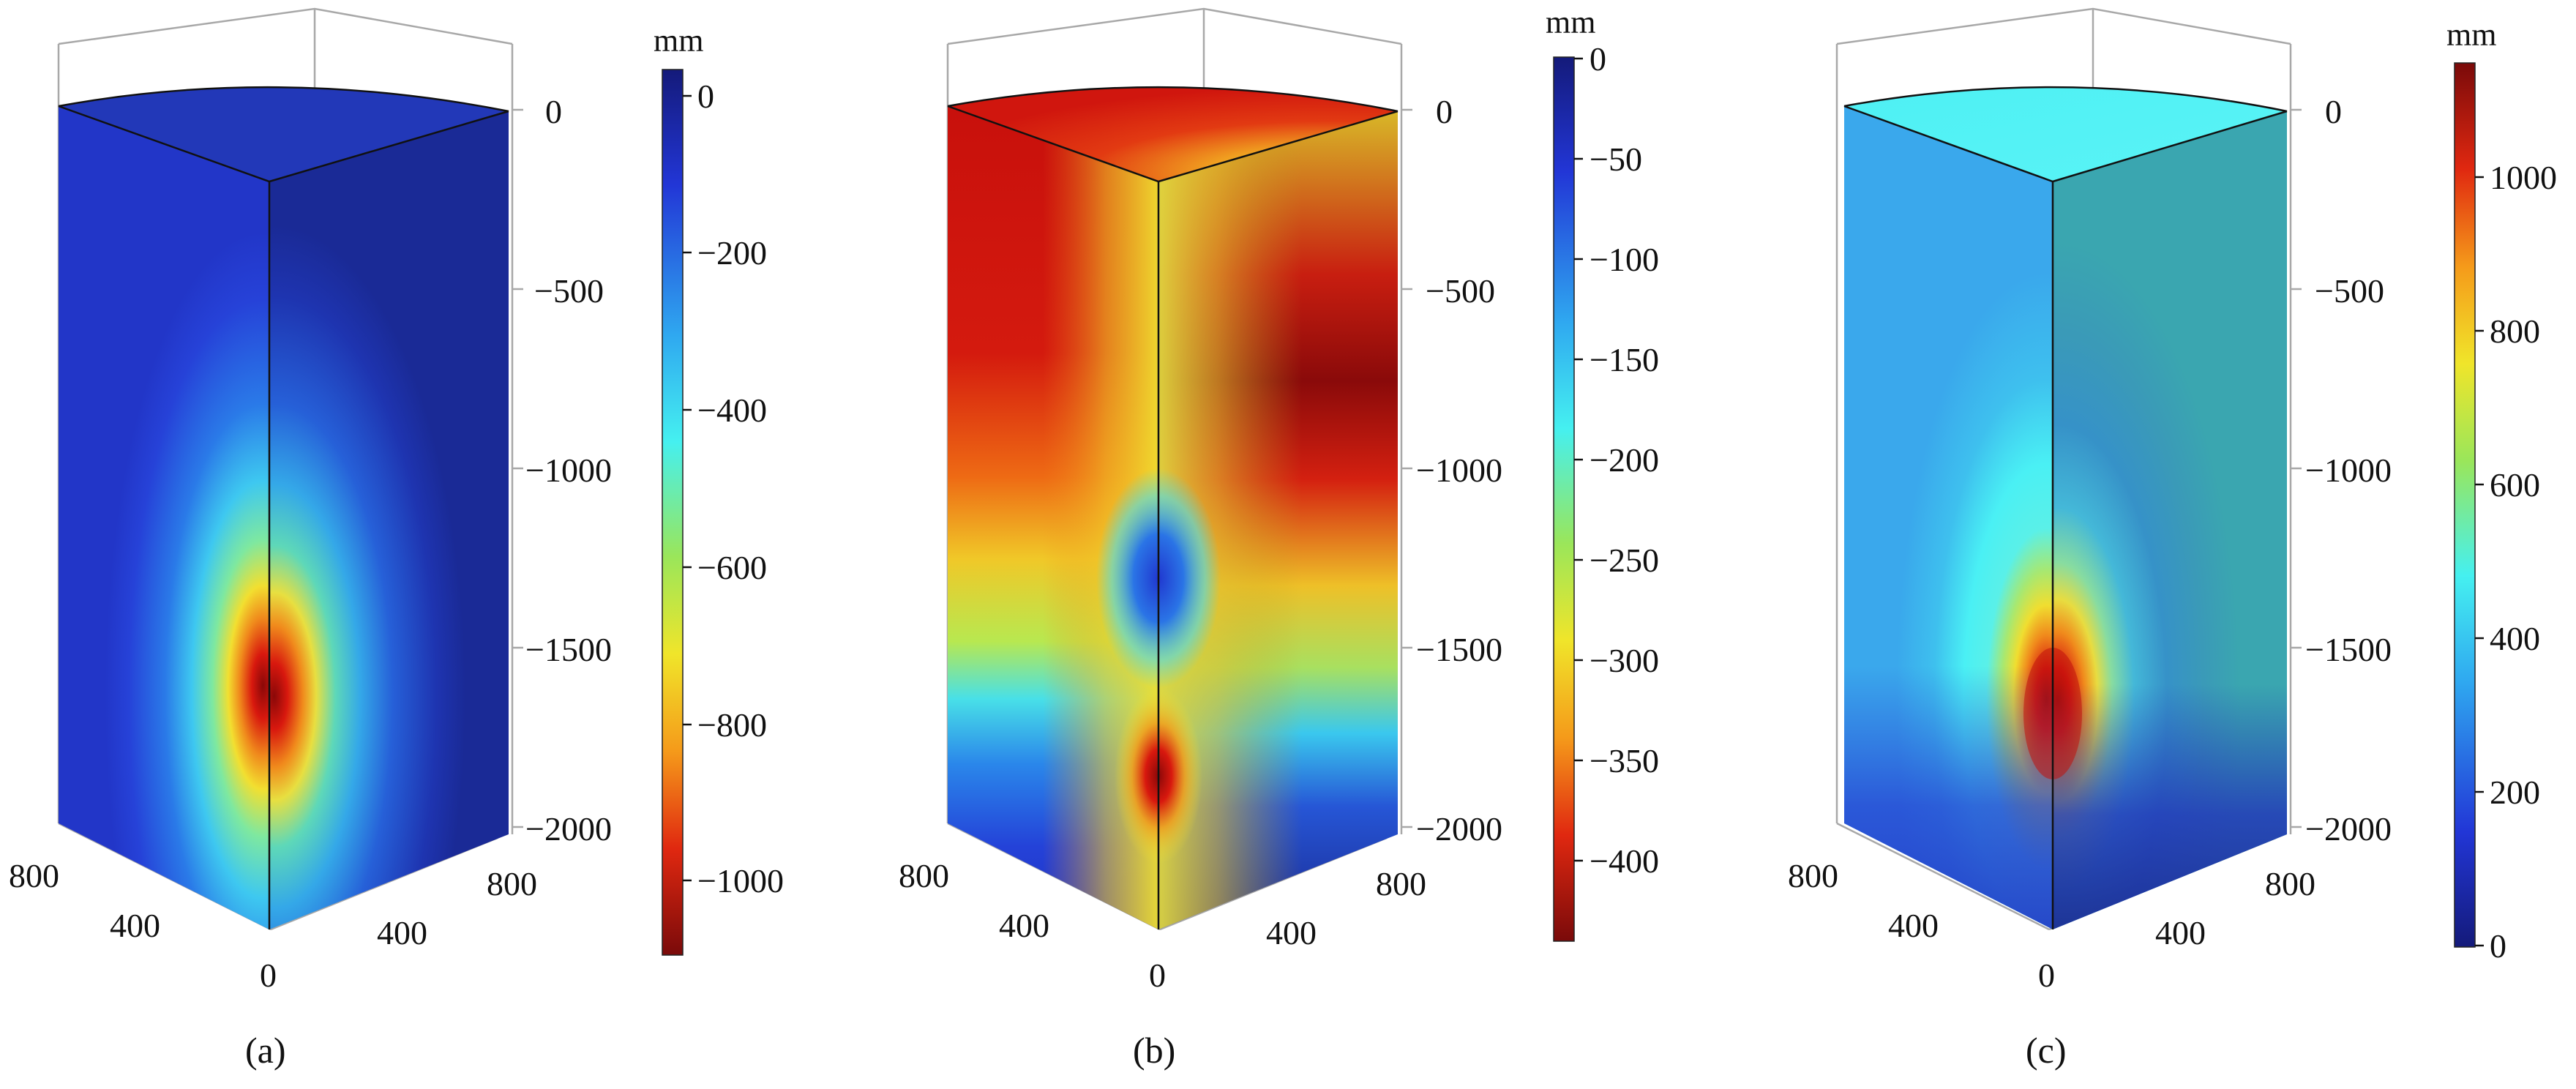 The height and width of the screenshot is (1089, 2576). Describe the element at coordinates (2170, 520) in the screenshot. I see `right-face-shade` at that location.